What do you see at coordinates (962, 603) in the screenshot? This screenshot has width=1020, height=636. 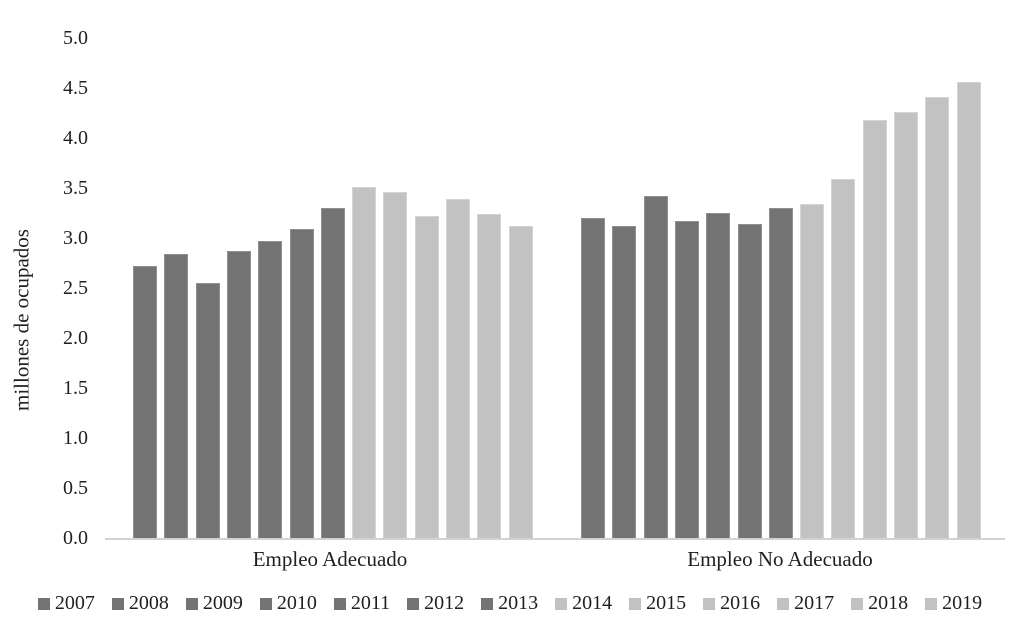 I see `legend-label: 2019` at bounding box center [962, 603].